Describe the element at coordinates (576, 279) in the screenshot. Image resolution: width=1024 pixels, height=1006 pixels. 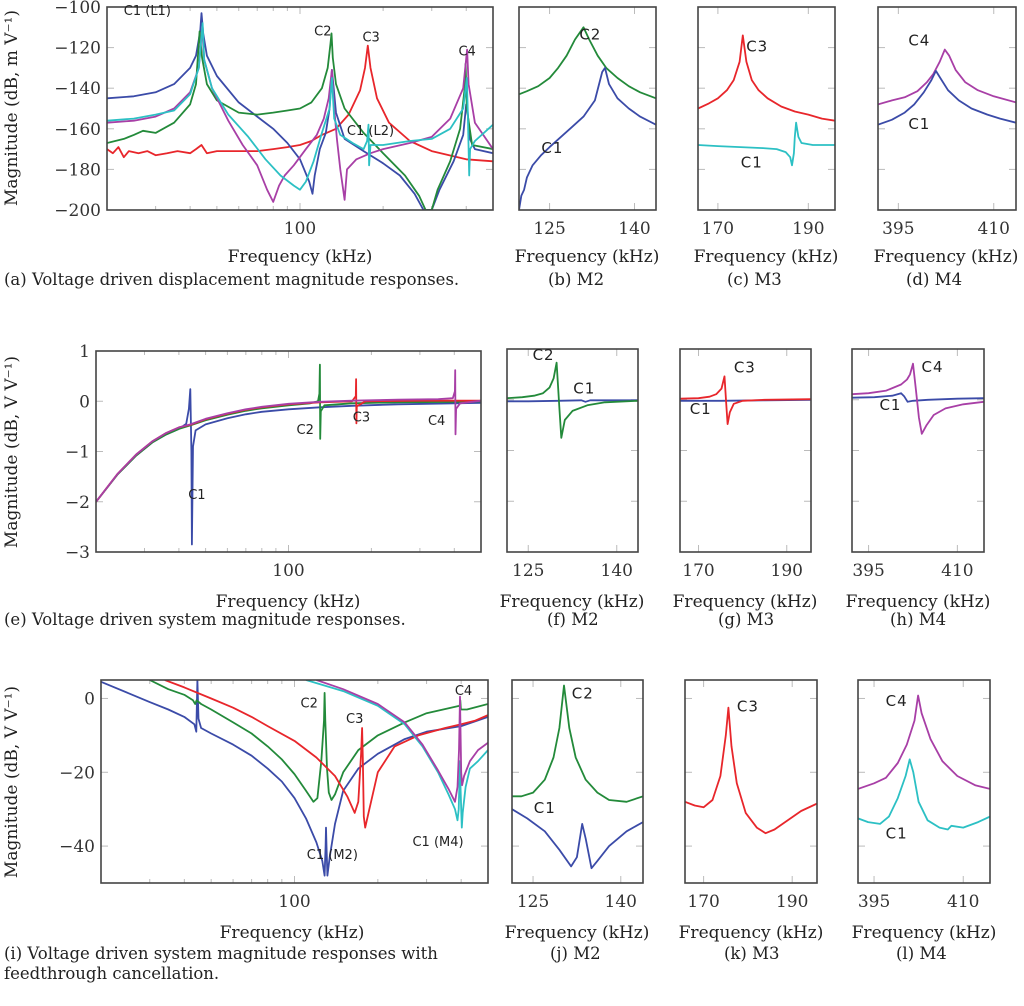
I see `caption-b: (b) M2` at that location.